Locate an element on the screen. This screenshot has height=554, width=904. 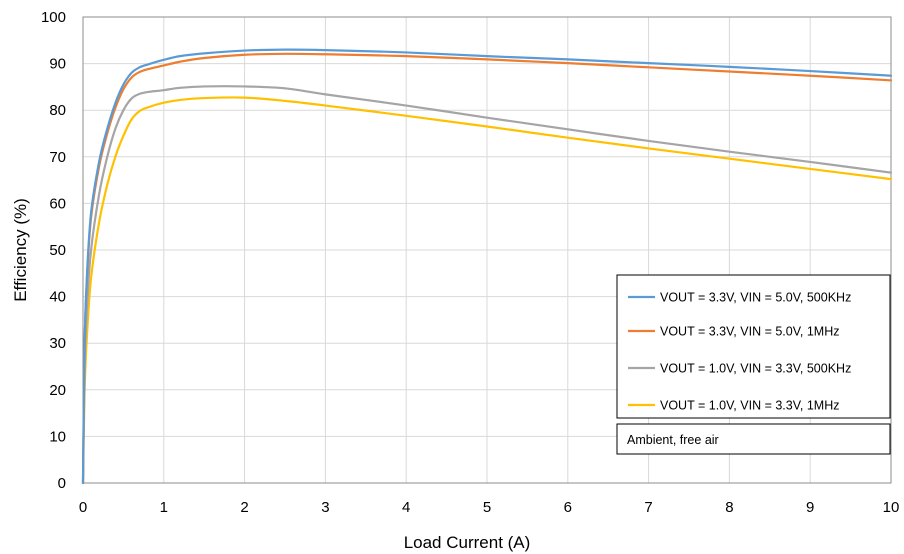
x-tick-label: 3 is located at coordinates (325, 507).